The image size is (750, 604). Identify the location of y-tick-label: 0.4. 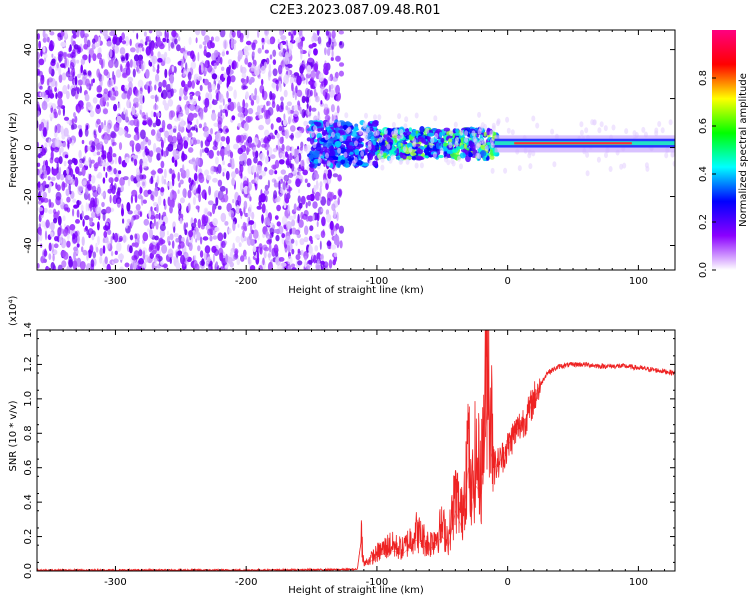
(28, 502).